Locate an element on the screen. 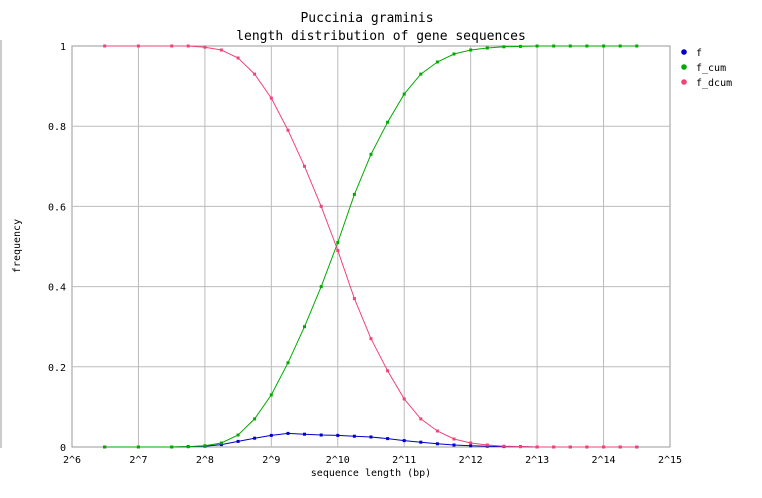 Image resolution: width=762 pixels, height=498 pixels. chart-title-line-1: Puccinia graminis is located at coordinates (366, 18).